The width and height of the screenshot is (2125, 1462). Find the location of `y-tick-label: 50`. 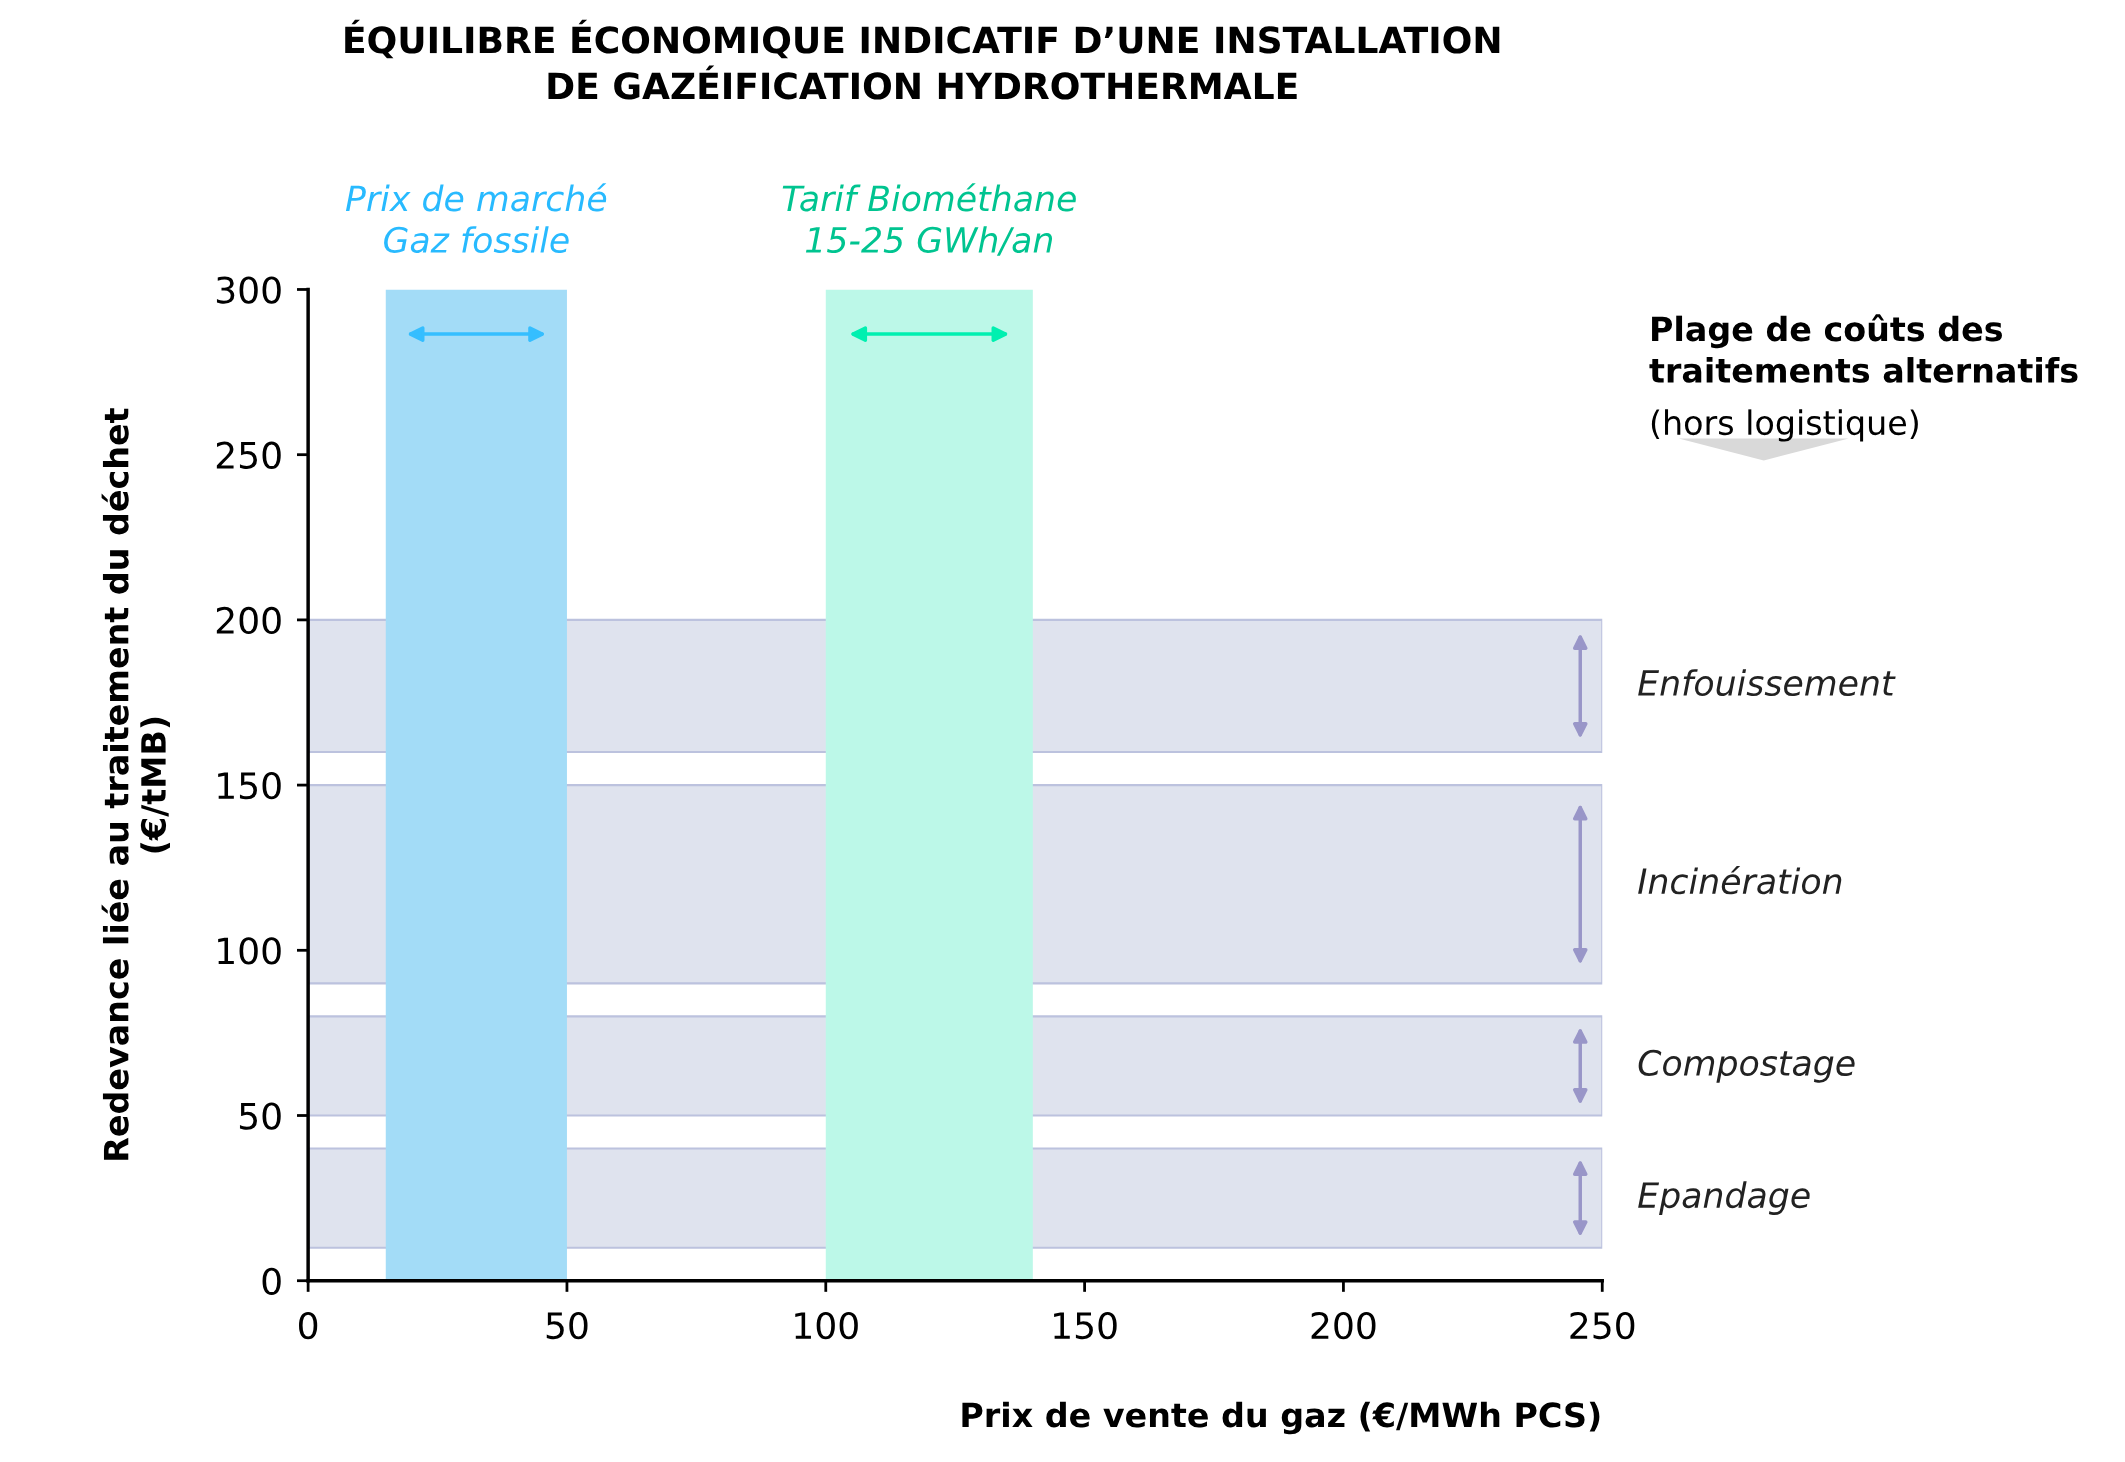

y-tick-label: 50 is located at coordinates (260, 1116).